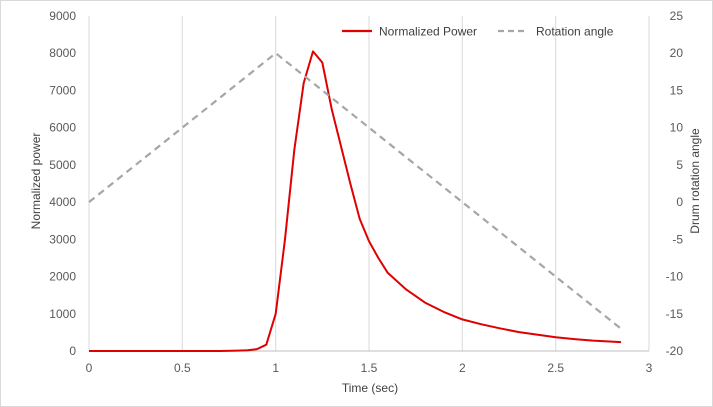 The height and width of the screenshot is (407, 713). Describe the element at coordinates (675, 351) in the screenshot. I see `y2-tick-label: -20` at that location.